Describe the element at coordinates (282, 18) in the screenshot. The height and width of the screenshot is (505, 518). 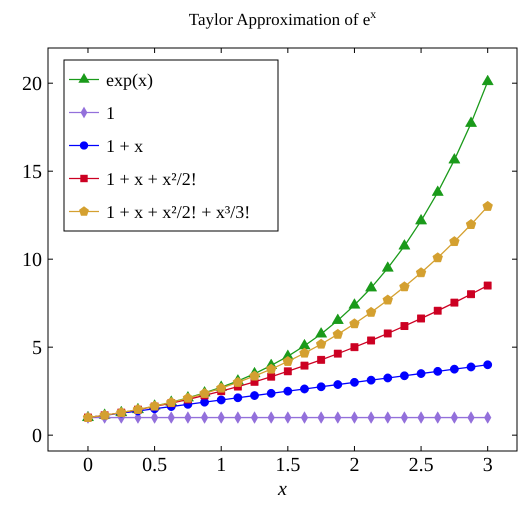
I see `chart-title: Taylor Approximation of e$^{x}$` at that location.